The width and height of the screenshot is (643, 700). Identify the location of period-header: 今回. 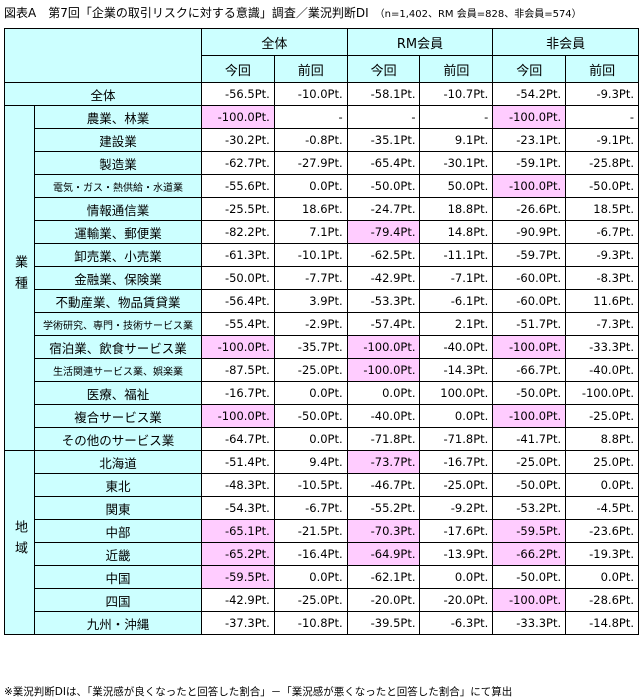
(238, 69).